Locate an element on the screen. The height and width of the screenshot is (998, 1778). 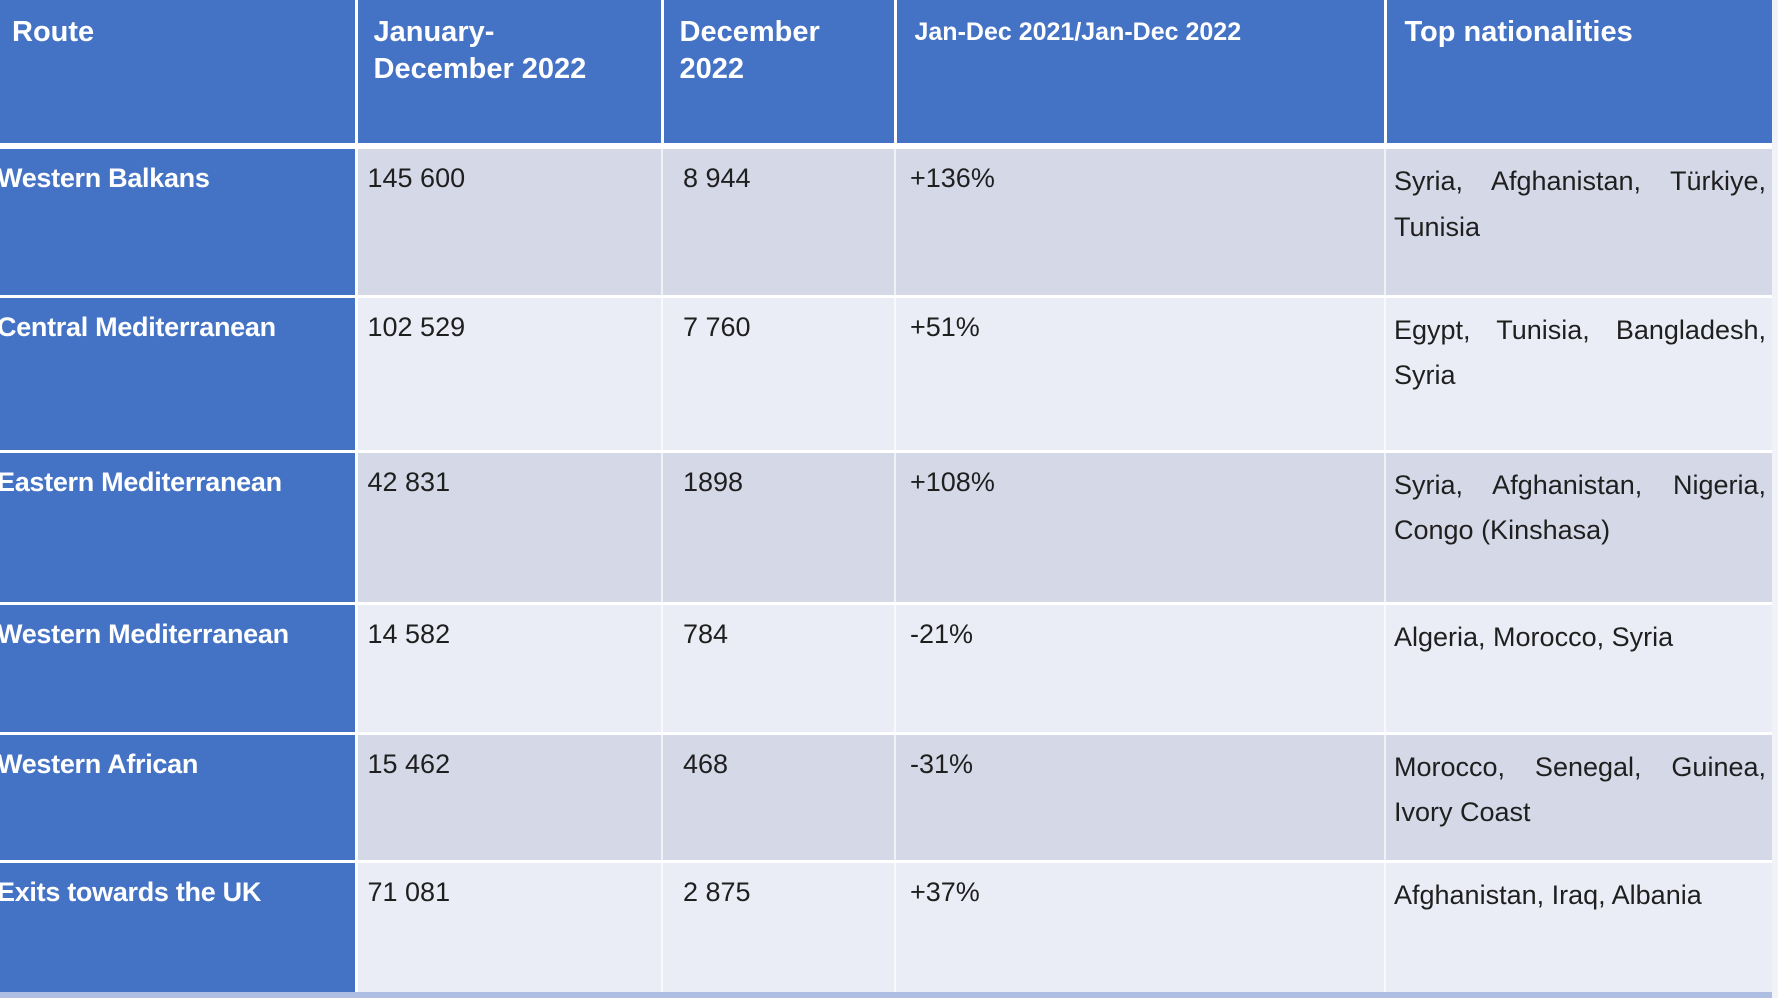
december-2022-value: 8 944 is located at coordinates (779, 222).